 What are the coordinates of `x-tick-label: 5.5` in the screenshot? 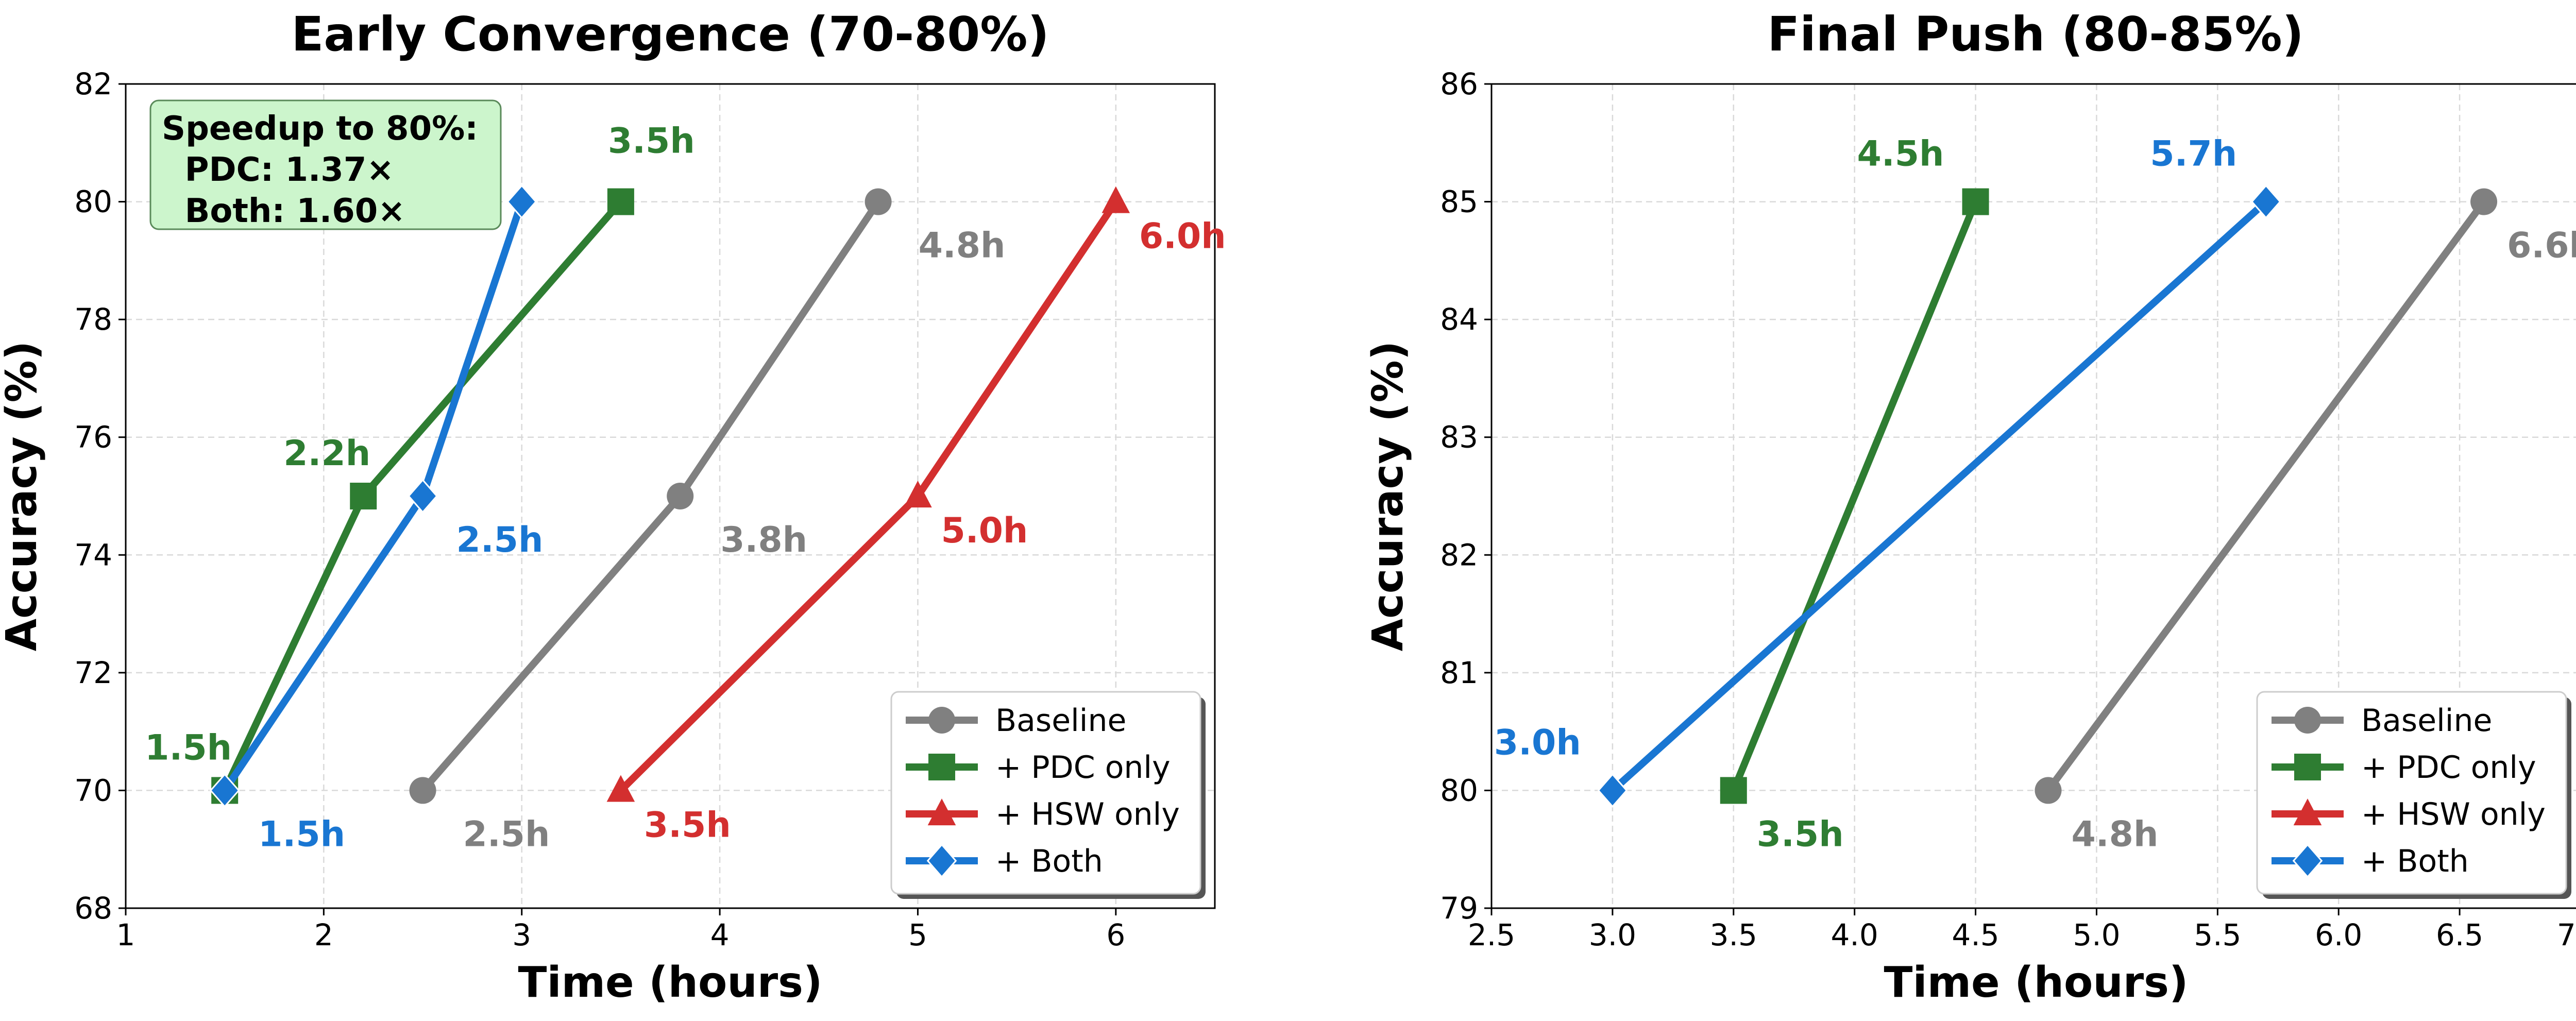 It's located at (2217, 934).